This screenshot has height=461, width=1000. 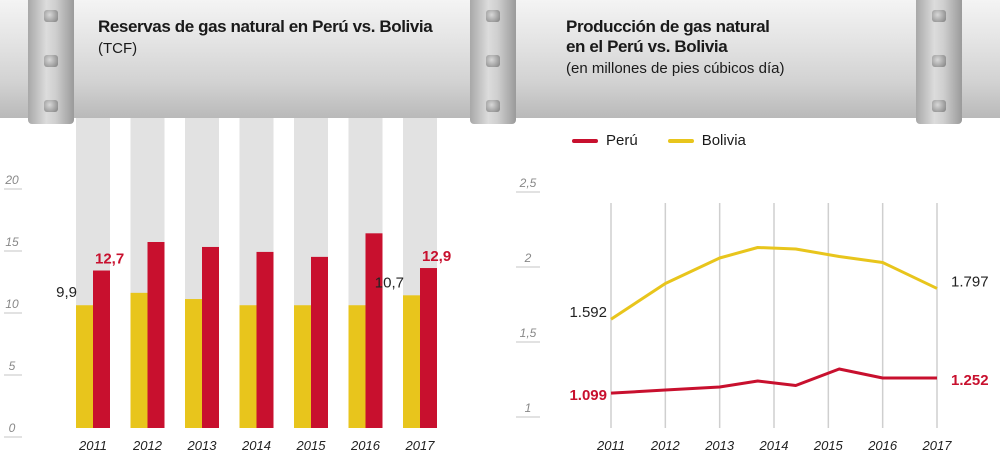 I want to click on bar-peru-2016, so click(x=374, y=330).